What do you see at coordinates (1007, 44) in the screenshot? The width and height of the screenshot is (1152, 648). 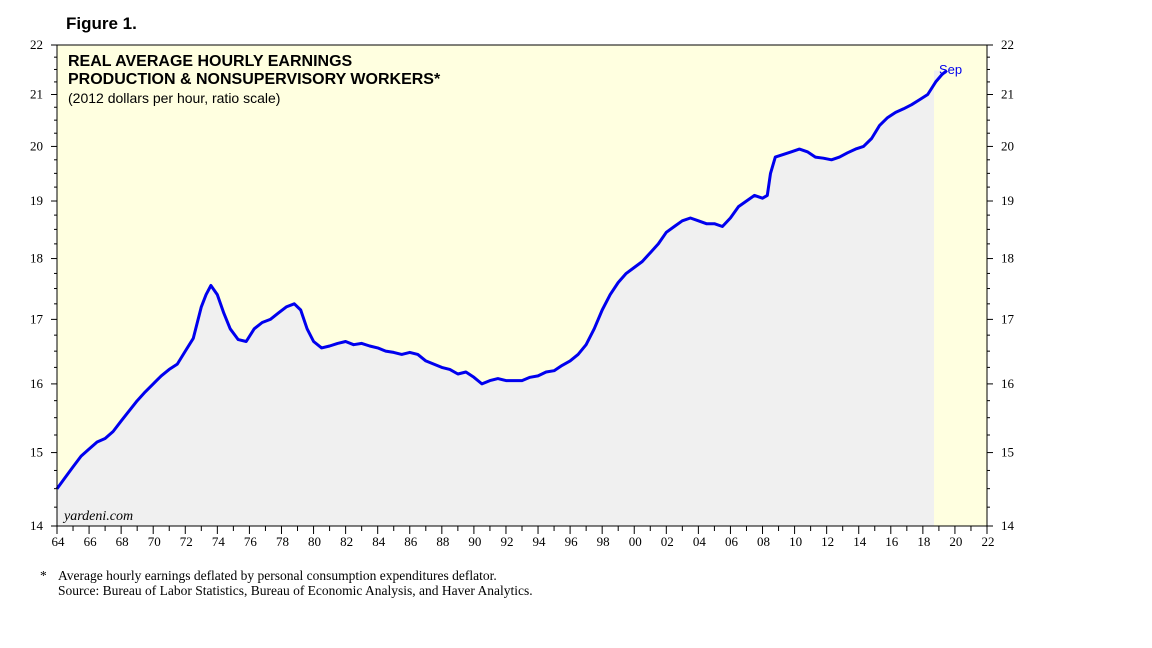 I see `y-tick-label-right: 22` at bounding box center [1007, 44].